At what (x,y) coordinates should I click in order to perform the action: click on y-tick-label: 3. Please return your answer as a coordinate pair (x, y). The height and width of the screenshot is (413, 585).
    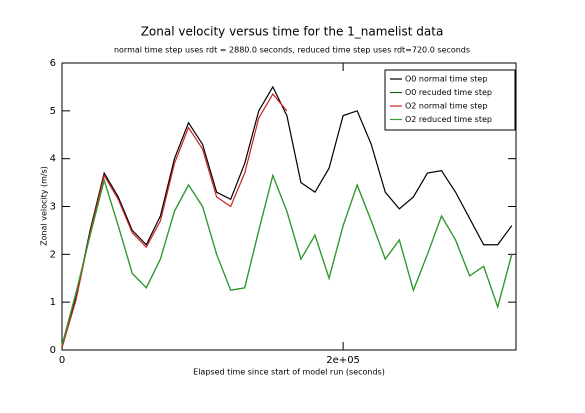
    Looking at the image, I should click on (53, 207).